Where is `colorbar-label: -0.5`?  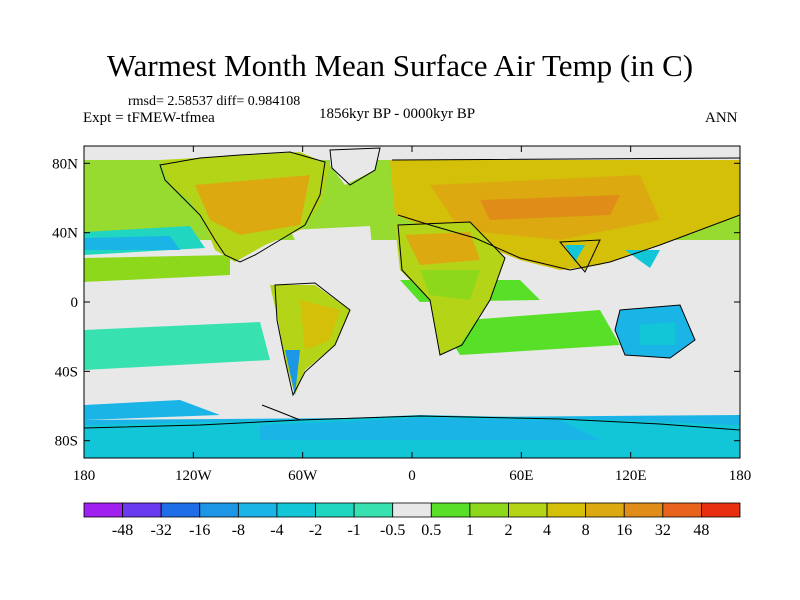
colorbar-label: -0.5 is located at coordinates (392, 530).